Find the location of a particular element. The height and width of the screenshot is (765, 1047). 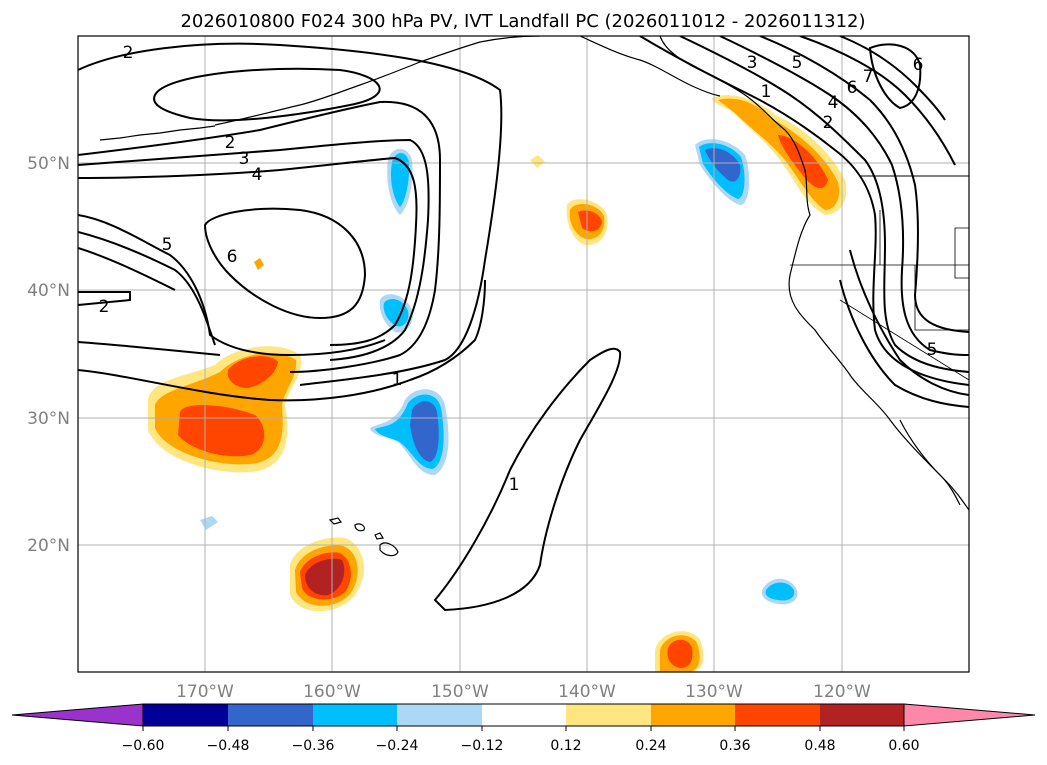

latitude-labels: 50°N 40°N 30°N 20°N is located at coordinates (48, 355).